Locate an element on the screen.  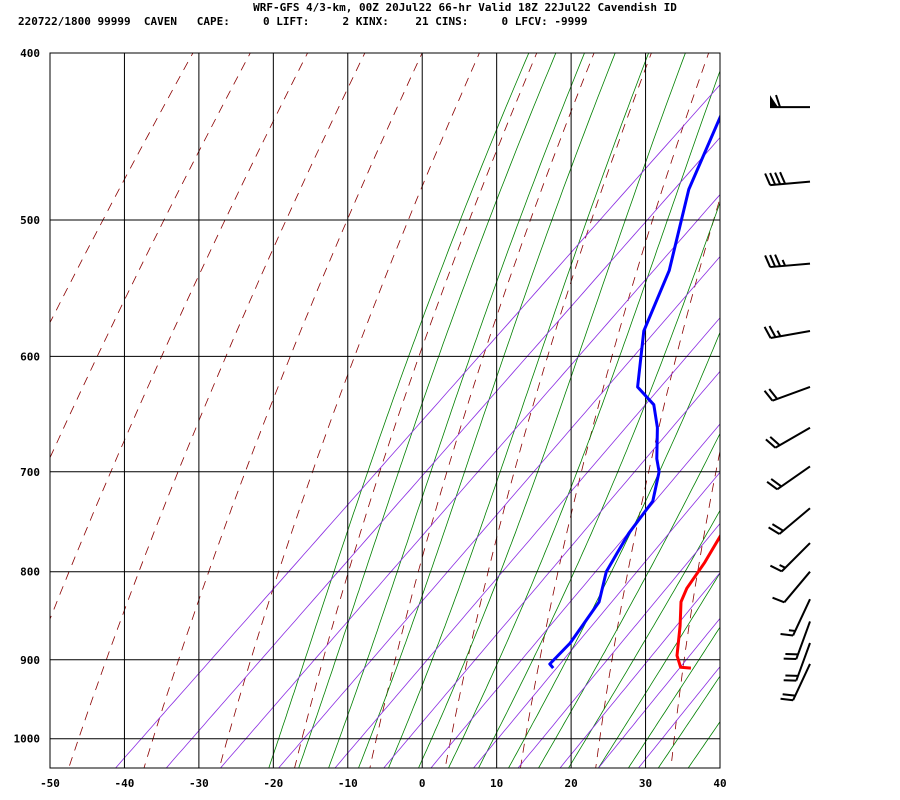
x-tick-label: -20 is located at coordinates (273, 783).